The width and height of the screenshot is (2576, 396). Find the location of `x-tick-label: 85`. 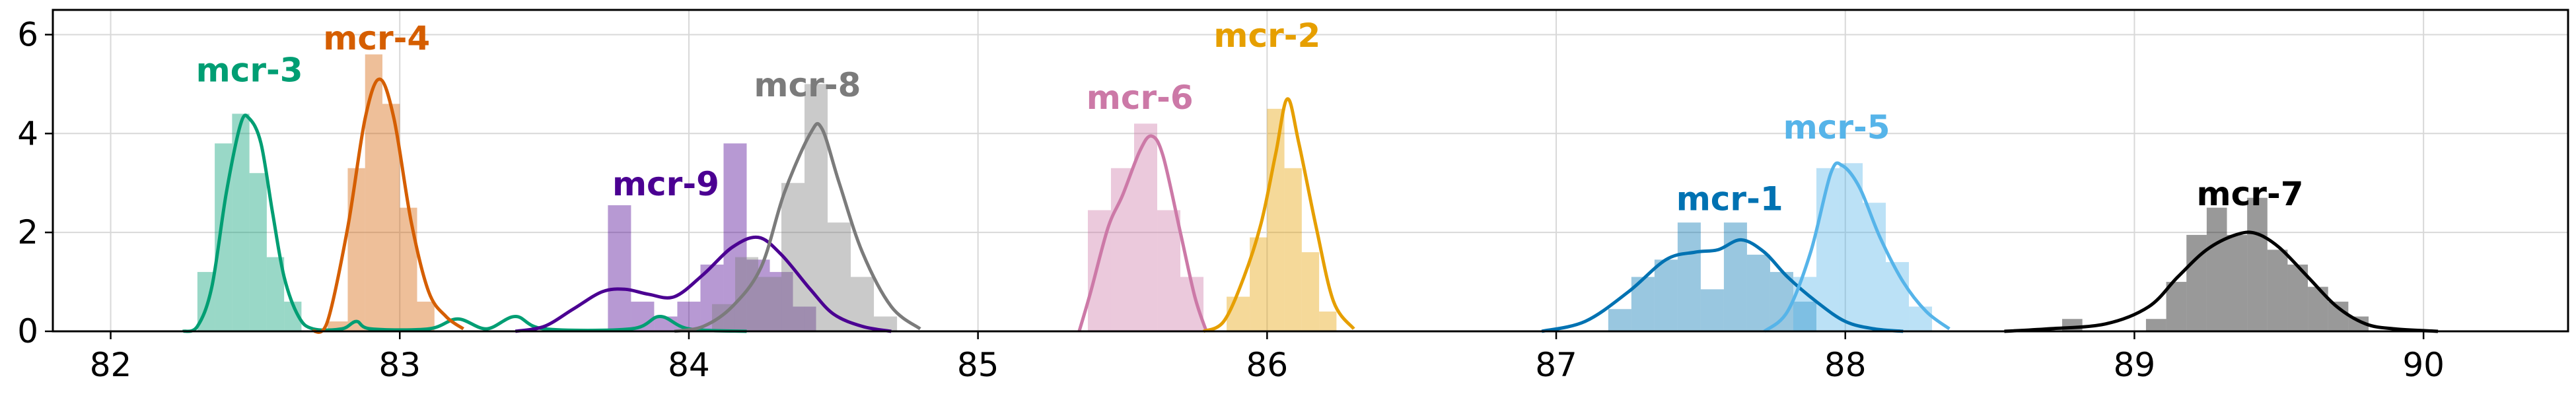

x-tick-label: 85 is located at coordinates (978, 365).